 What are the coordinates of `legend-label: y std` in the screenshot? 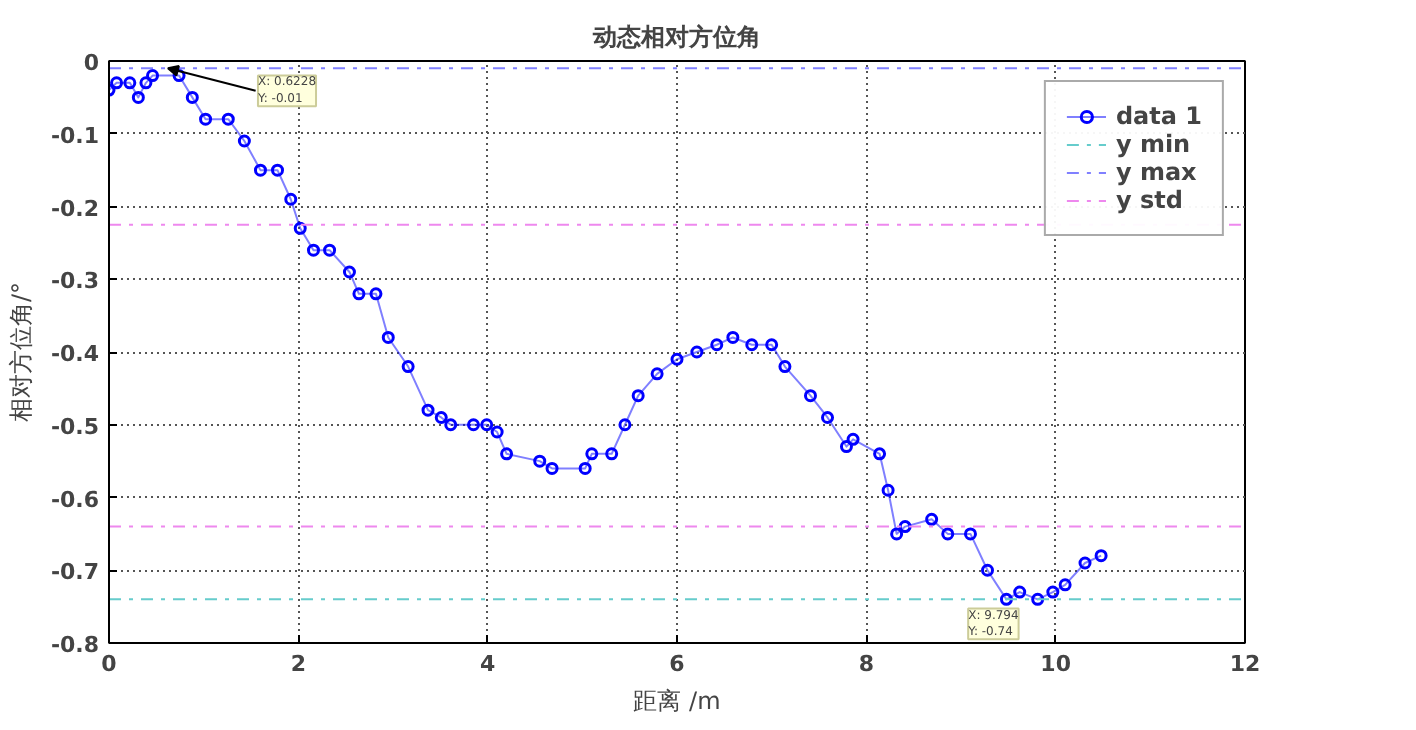 It's located at (1149, 200).